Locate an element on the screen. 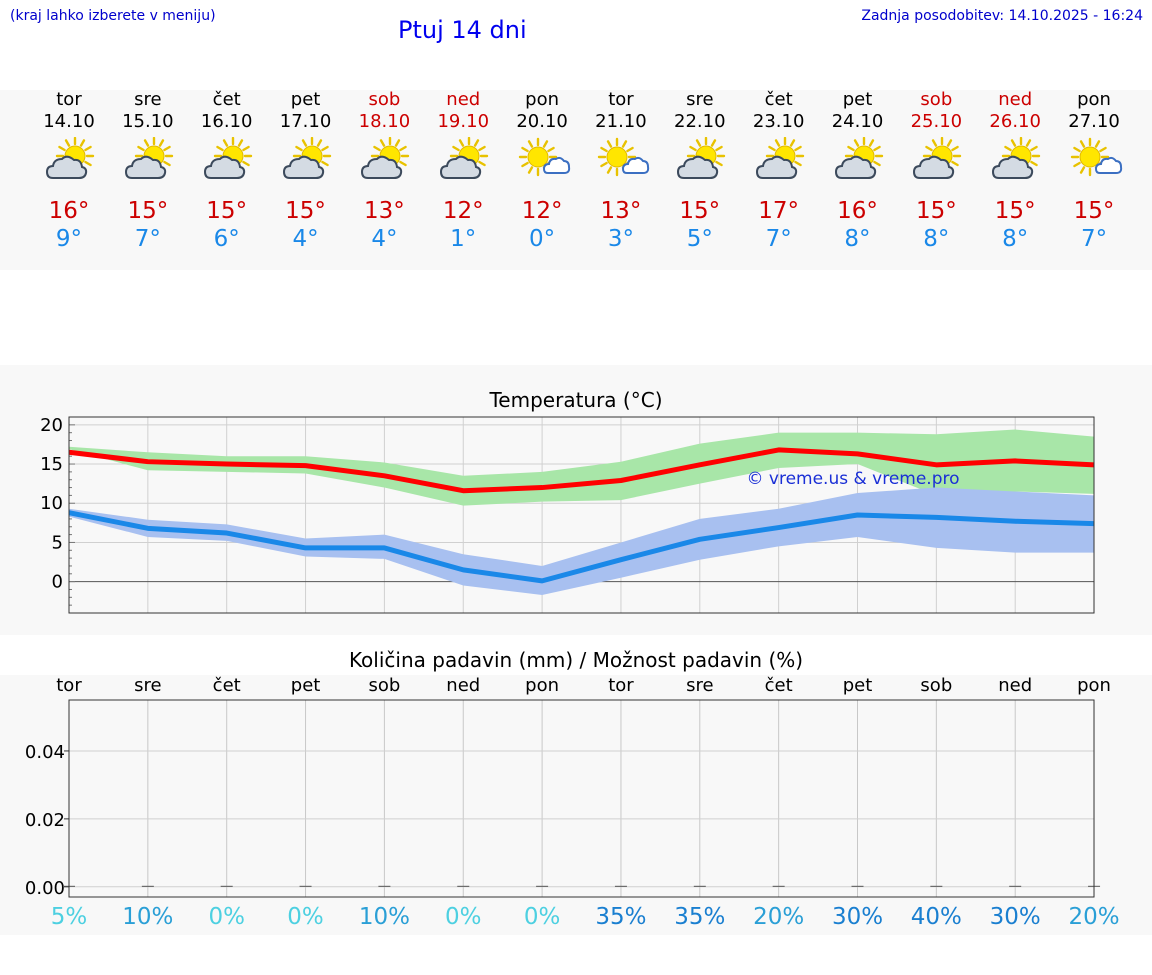  precip-chance: 10% is located at coordinates (384, 917).